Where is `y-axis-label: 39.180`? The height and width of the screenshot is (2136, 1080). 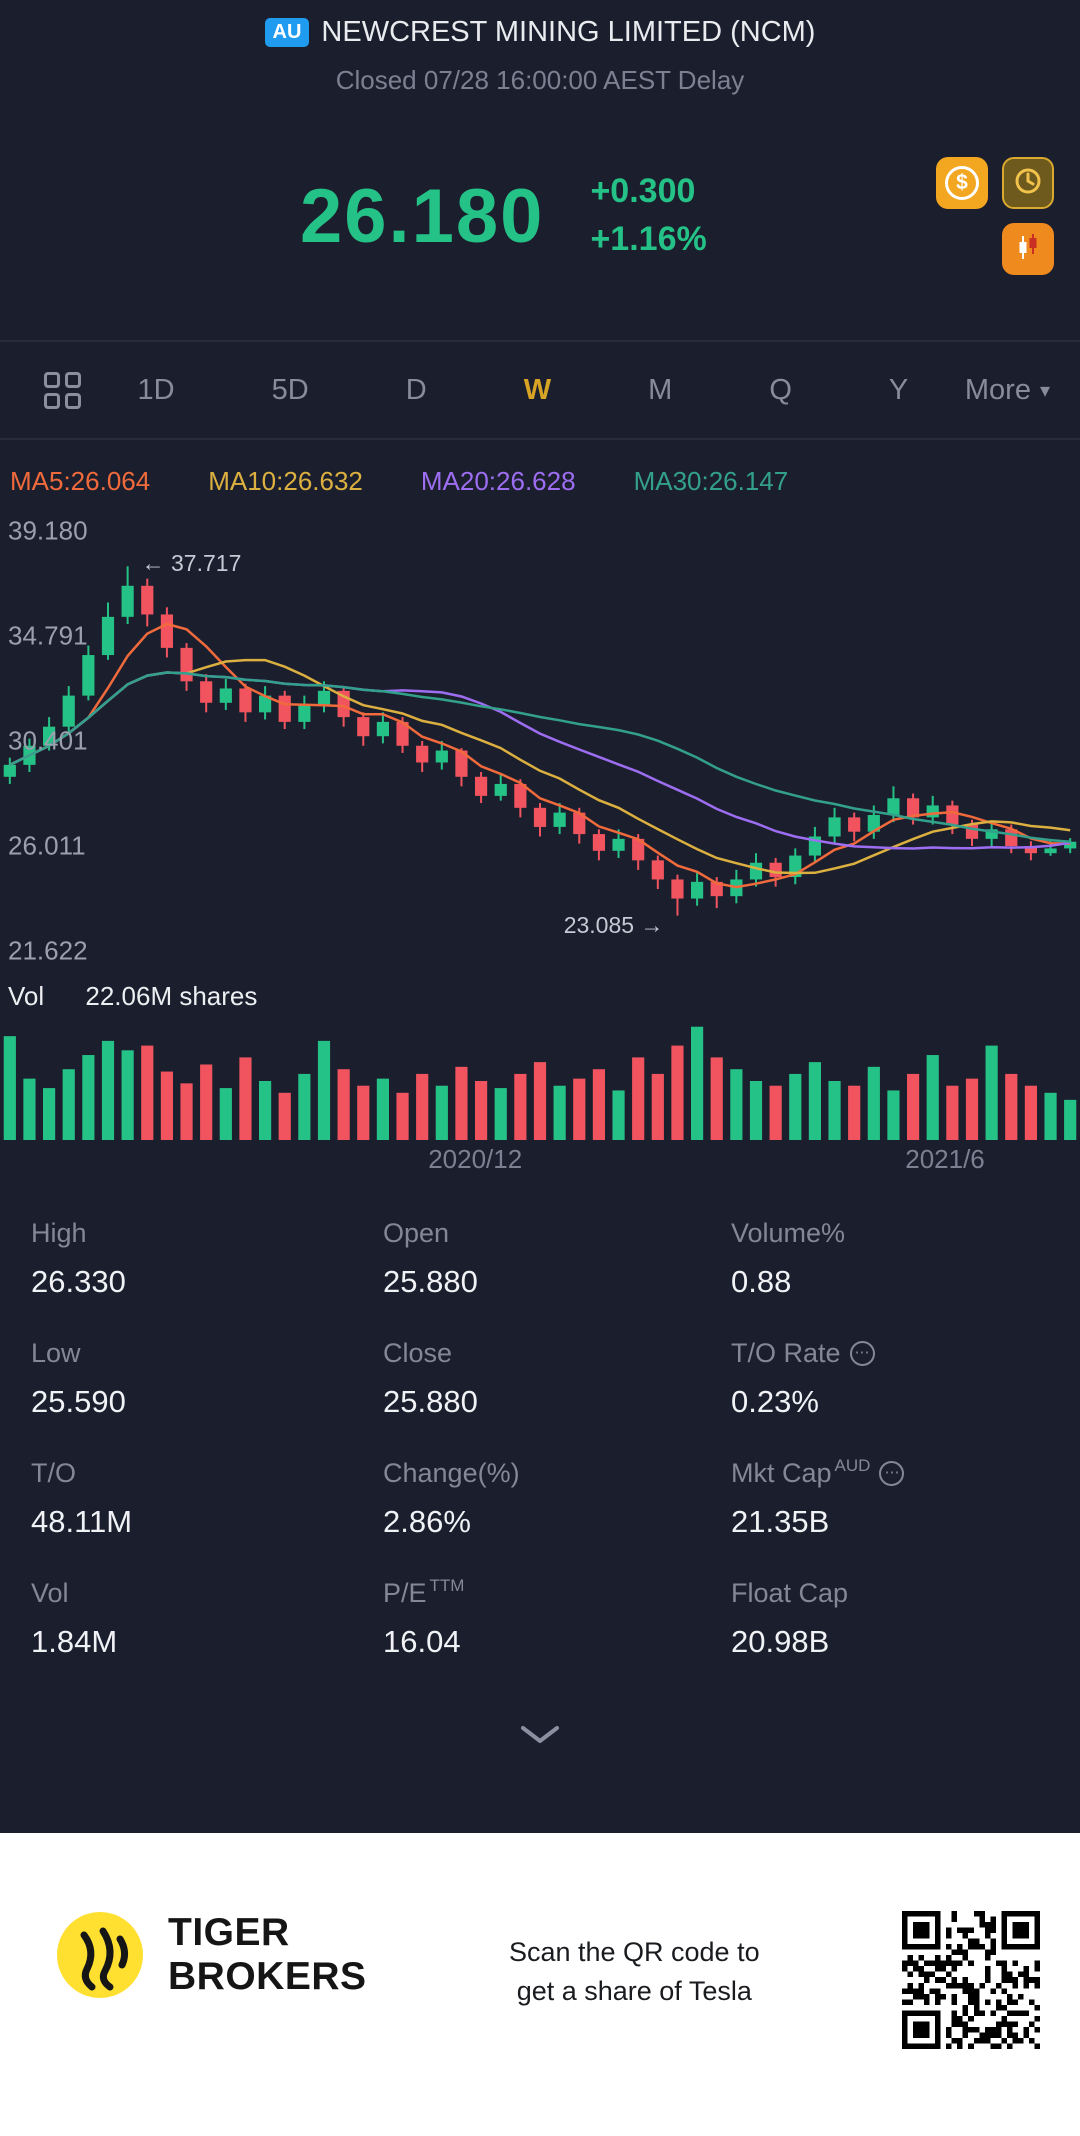 y-axis-label: 39.180 is located at coordinates (48, 530).